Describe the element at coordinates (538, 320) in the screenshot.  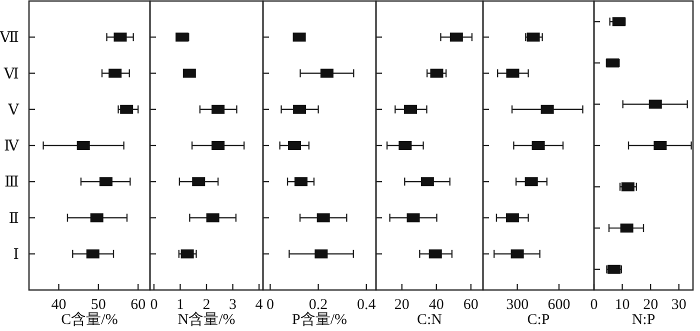
I see `x-axis-title: C:P` at that location.